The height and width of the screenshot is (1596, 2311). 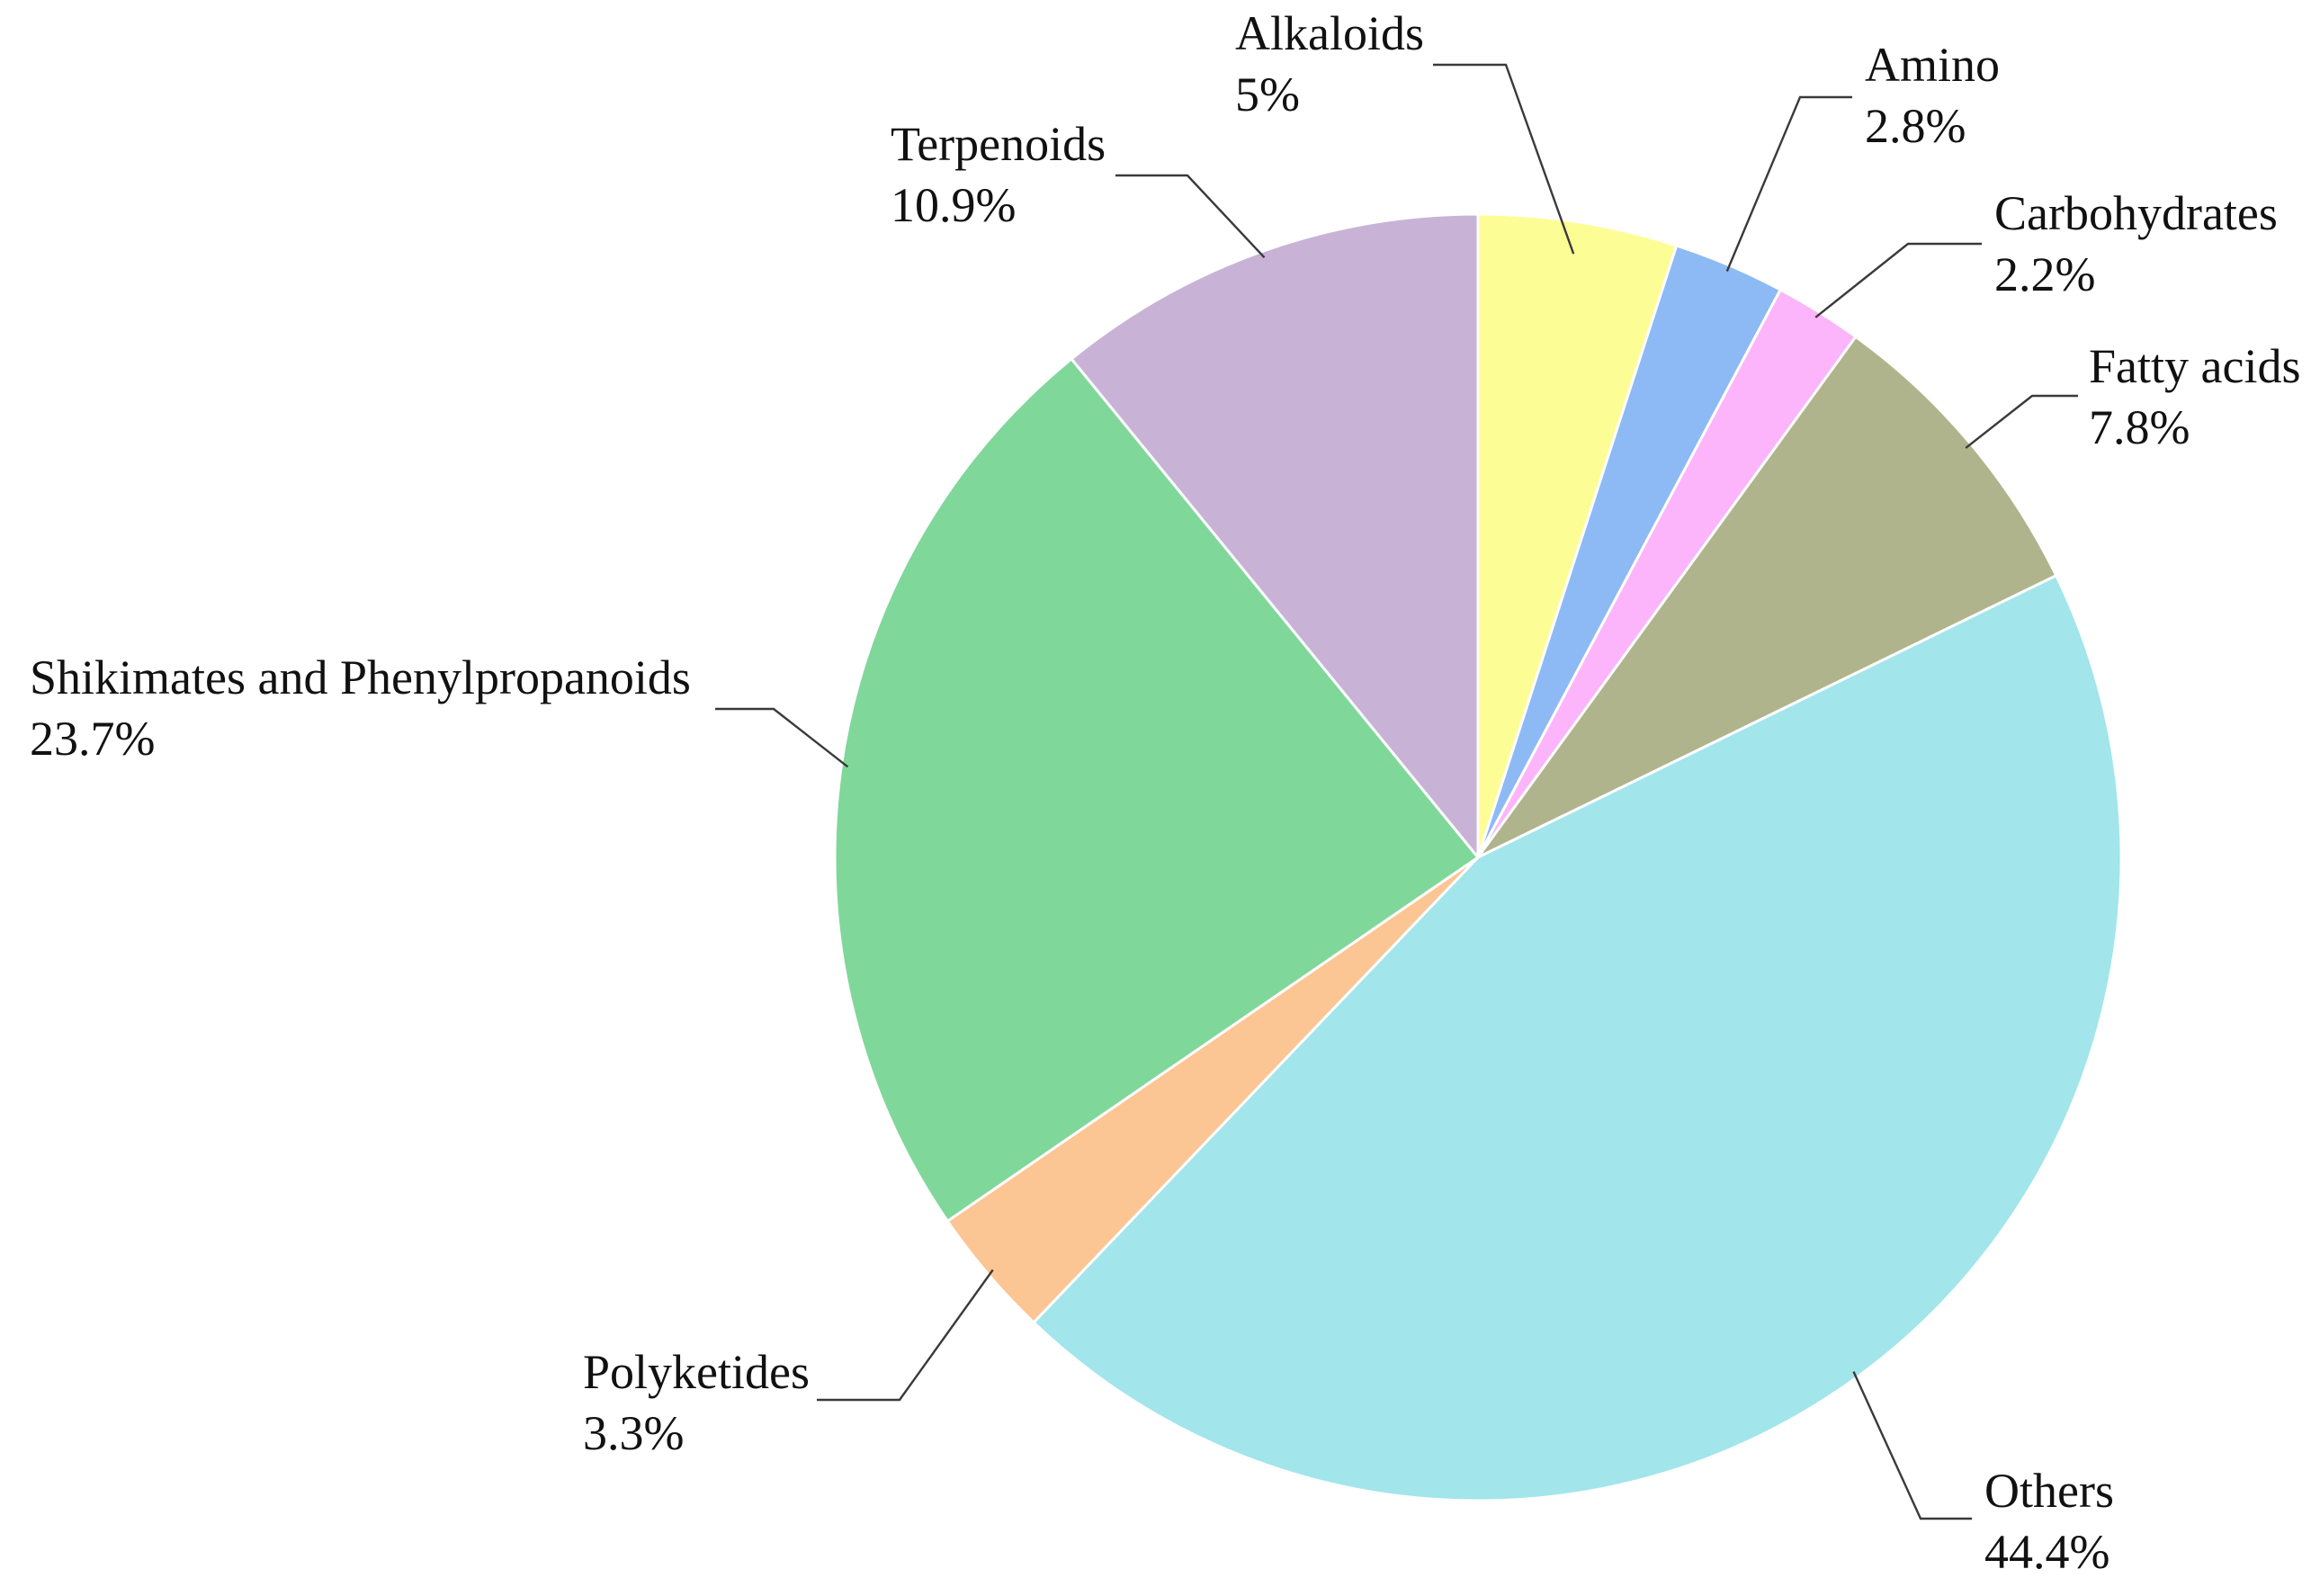 I want to click on leader-line-alkaloids, so click(x=1504, y=159).